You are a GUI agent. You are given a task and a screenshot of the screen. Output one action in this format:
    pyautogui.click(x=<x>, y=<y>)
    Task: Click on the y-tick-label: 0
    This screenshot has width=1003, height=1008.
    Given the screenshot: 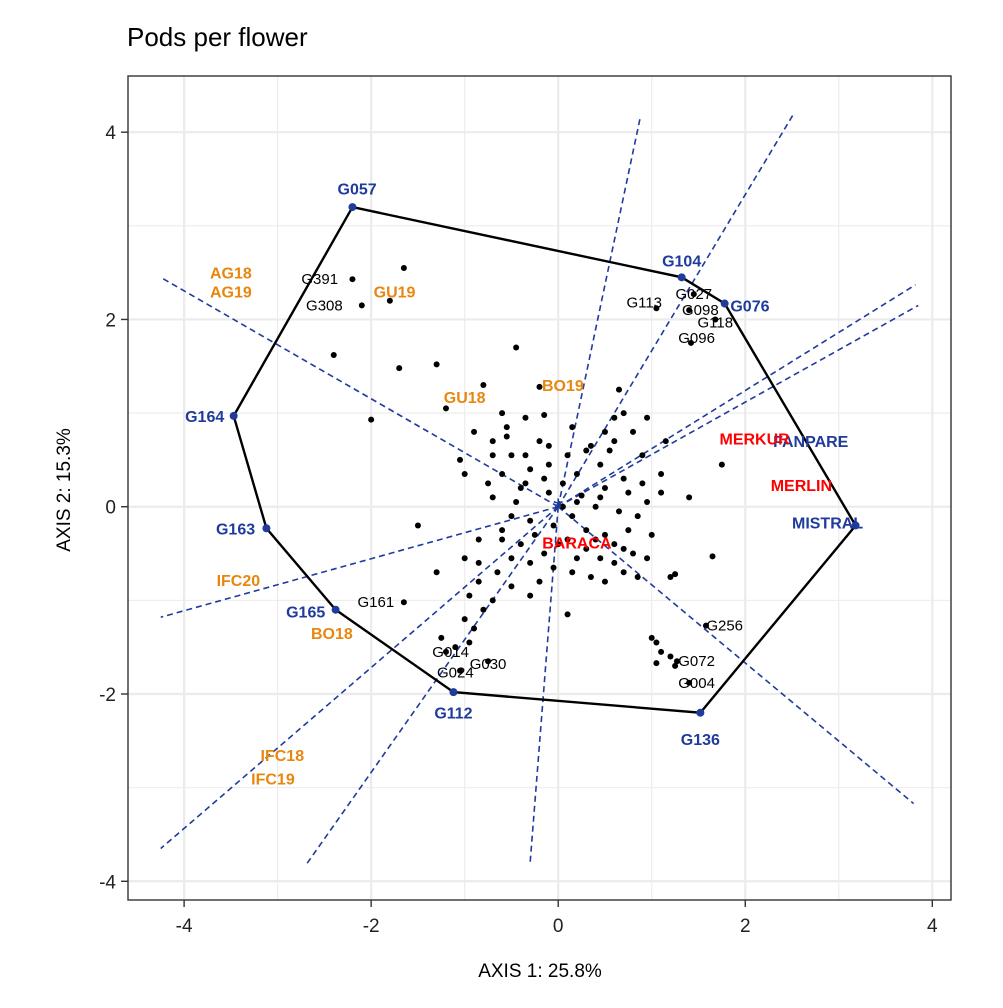 What is the action you would take?
    pyautogui.click(x=110, y=508)
    